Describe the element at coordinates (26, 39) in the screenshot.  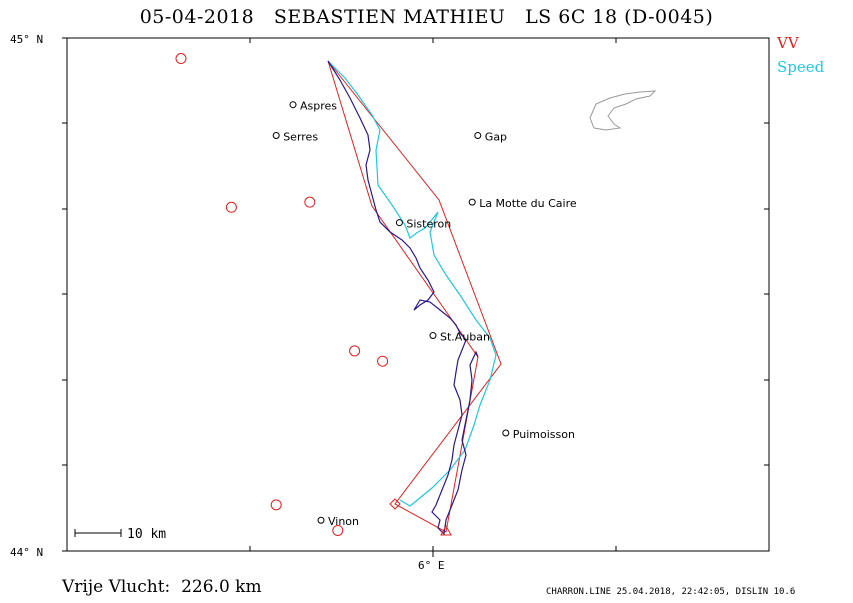
I see `y-top-label: 45° N` at that location.